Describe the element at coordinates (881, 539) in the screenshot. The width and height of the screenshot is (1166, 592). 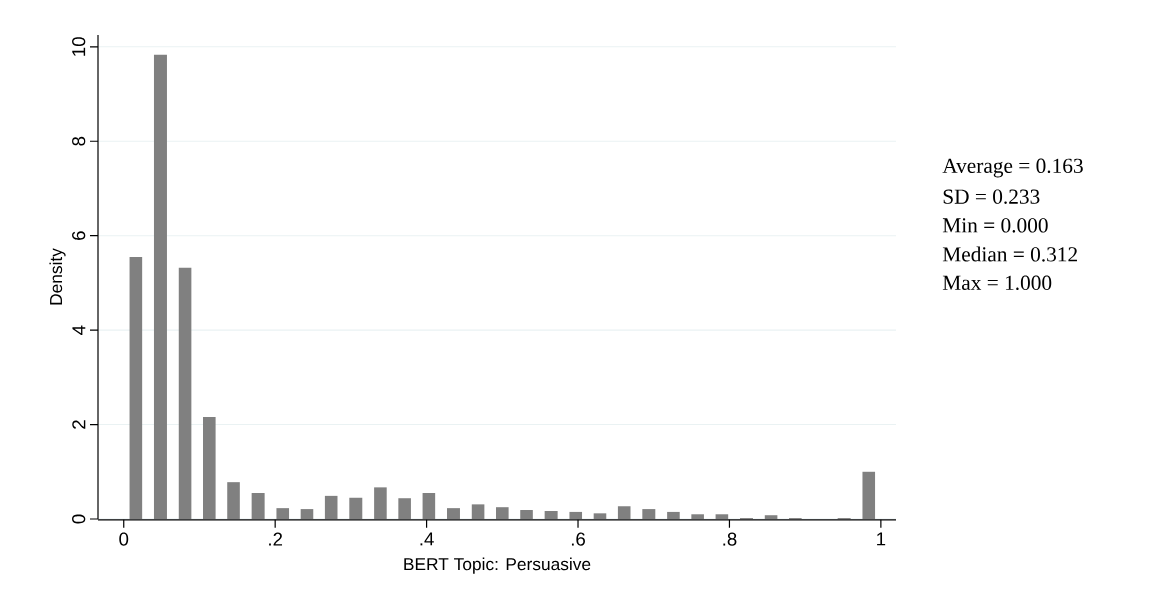
I see `x-tick-label: 1` at that location.